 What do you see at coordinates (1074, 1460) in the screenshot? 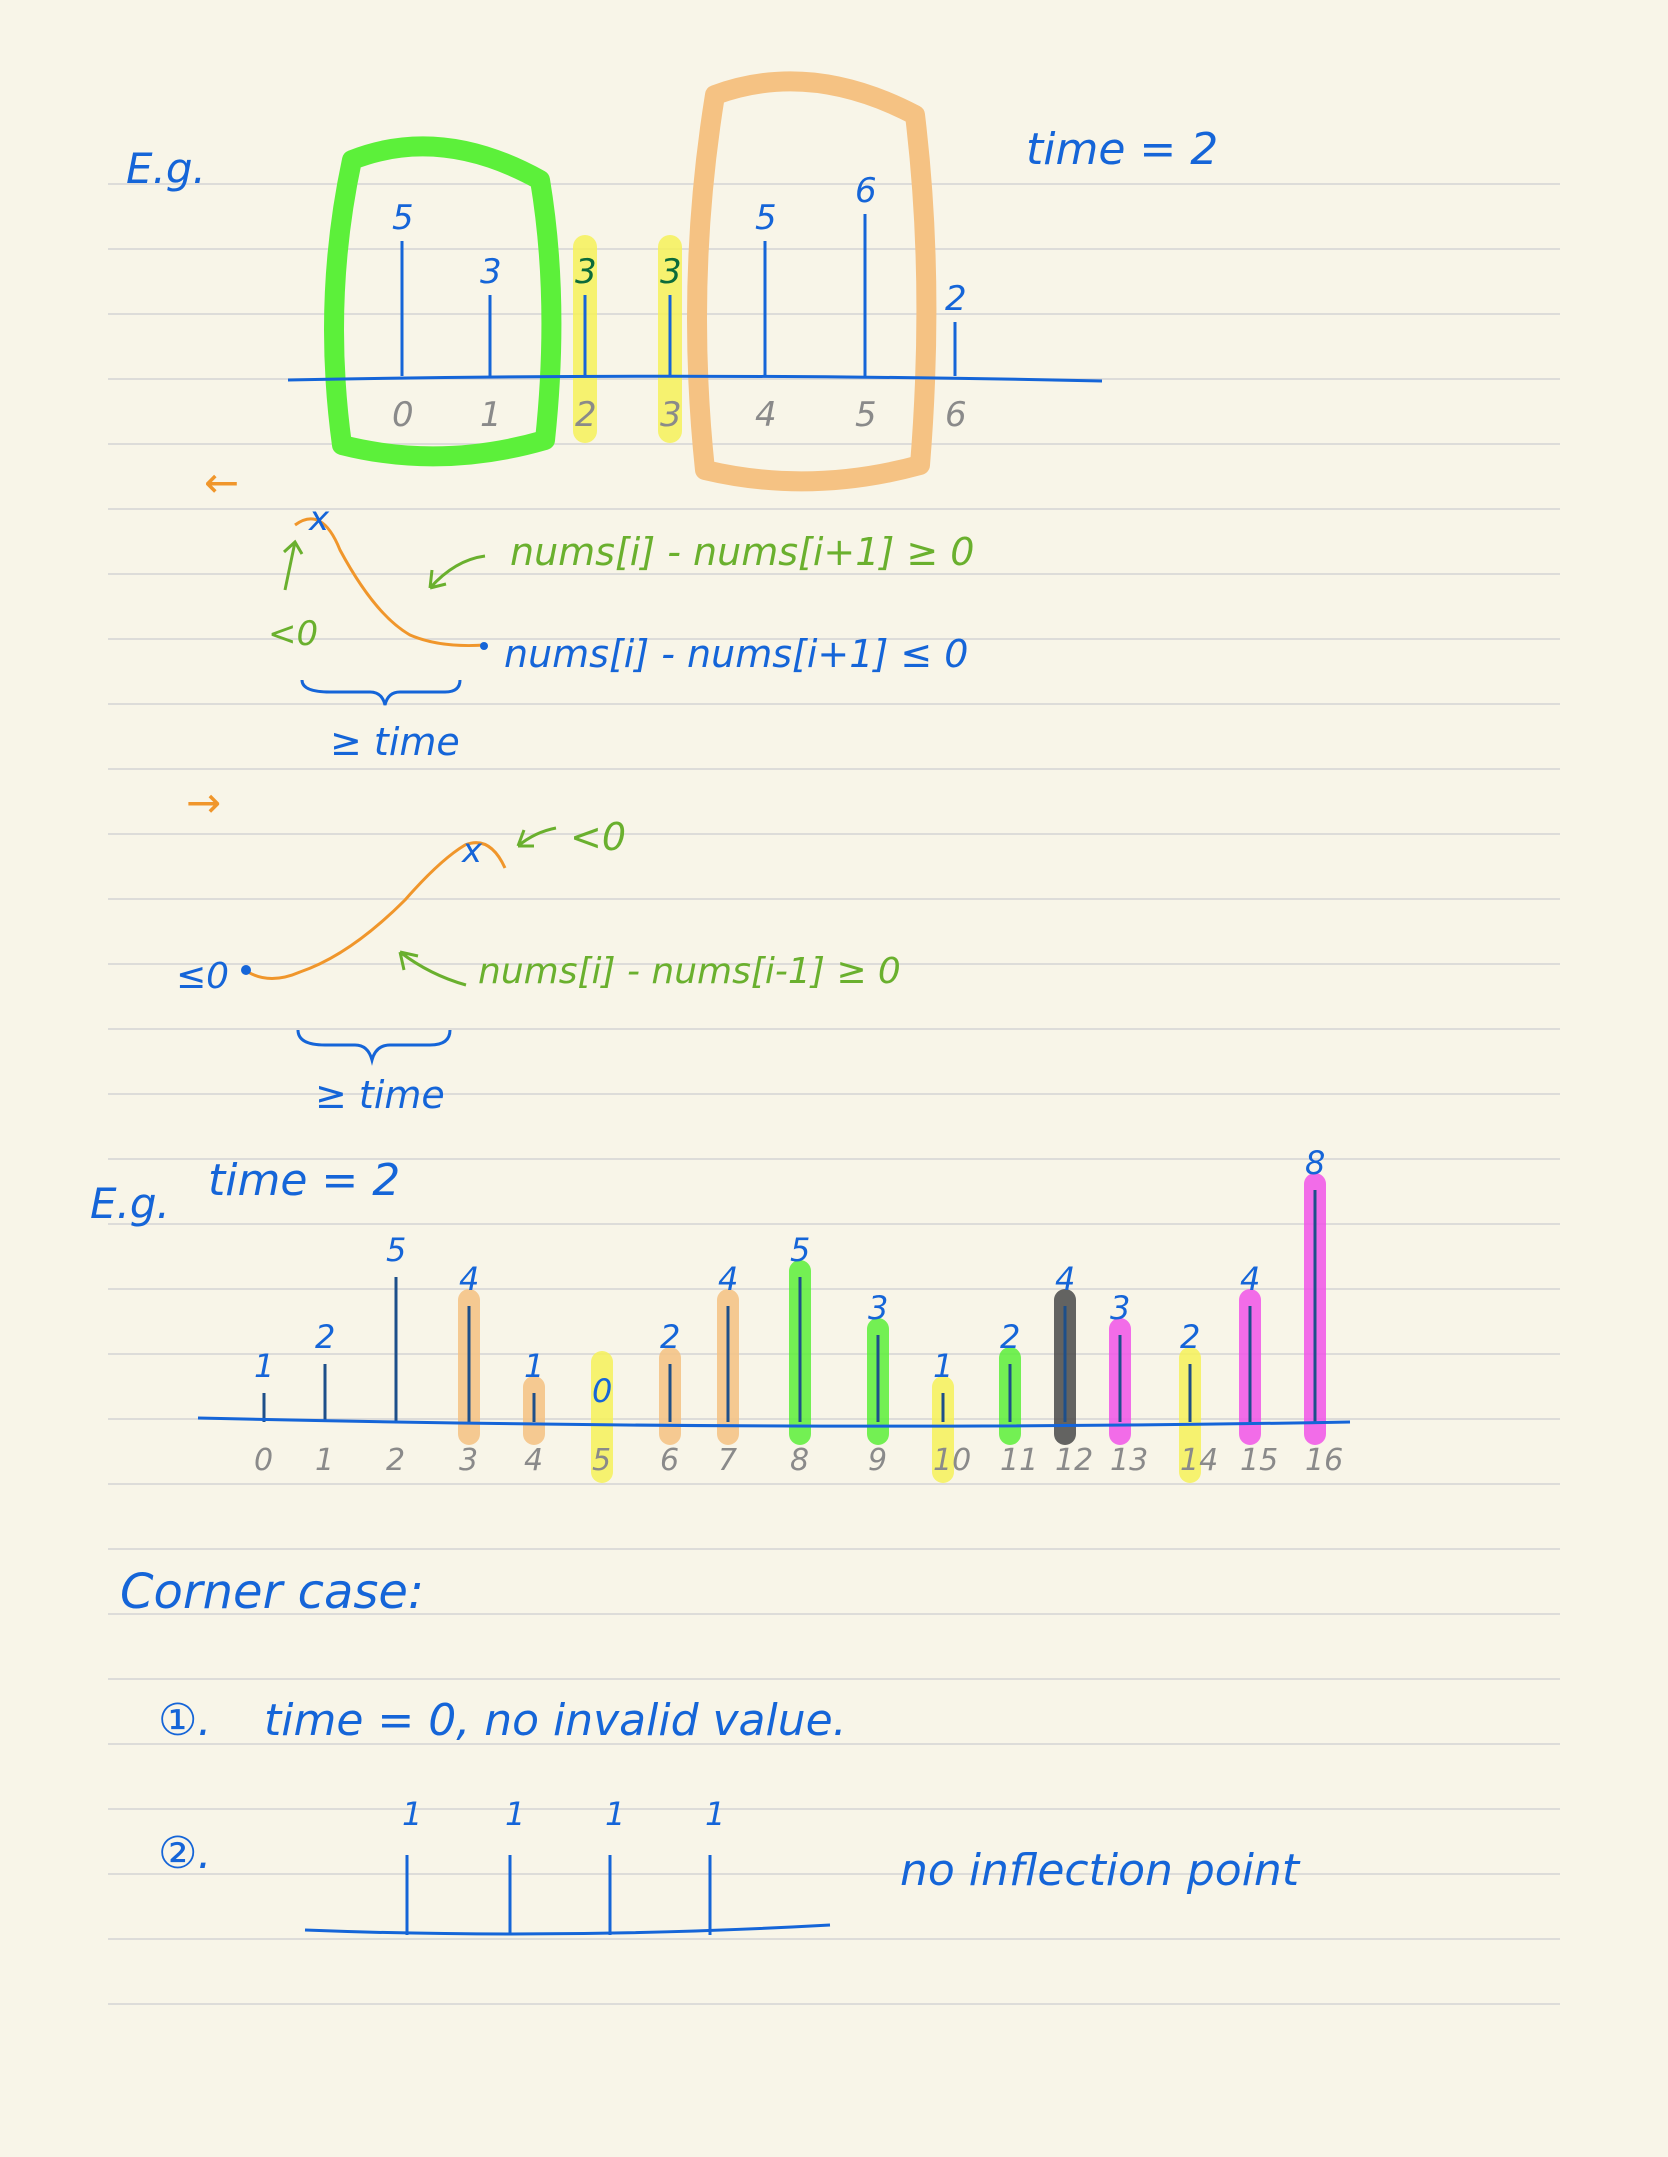
I see `example2-index-label: 12` at bounding box center [1074, 1460].